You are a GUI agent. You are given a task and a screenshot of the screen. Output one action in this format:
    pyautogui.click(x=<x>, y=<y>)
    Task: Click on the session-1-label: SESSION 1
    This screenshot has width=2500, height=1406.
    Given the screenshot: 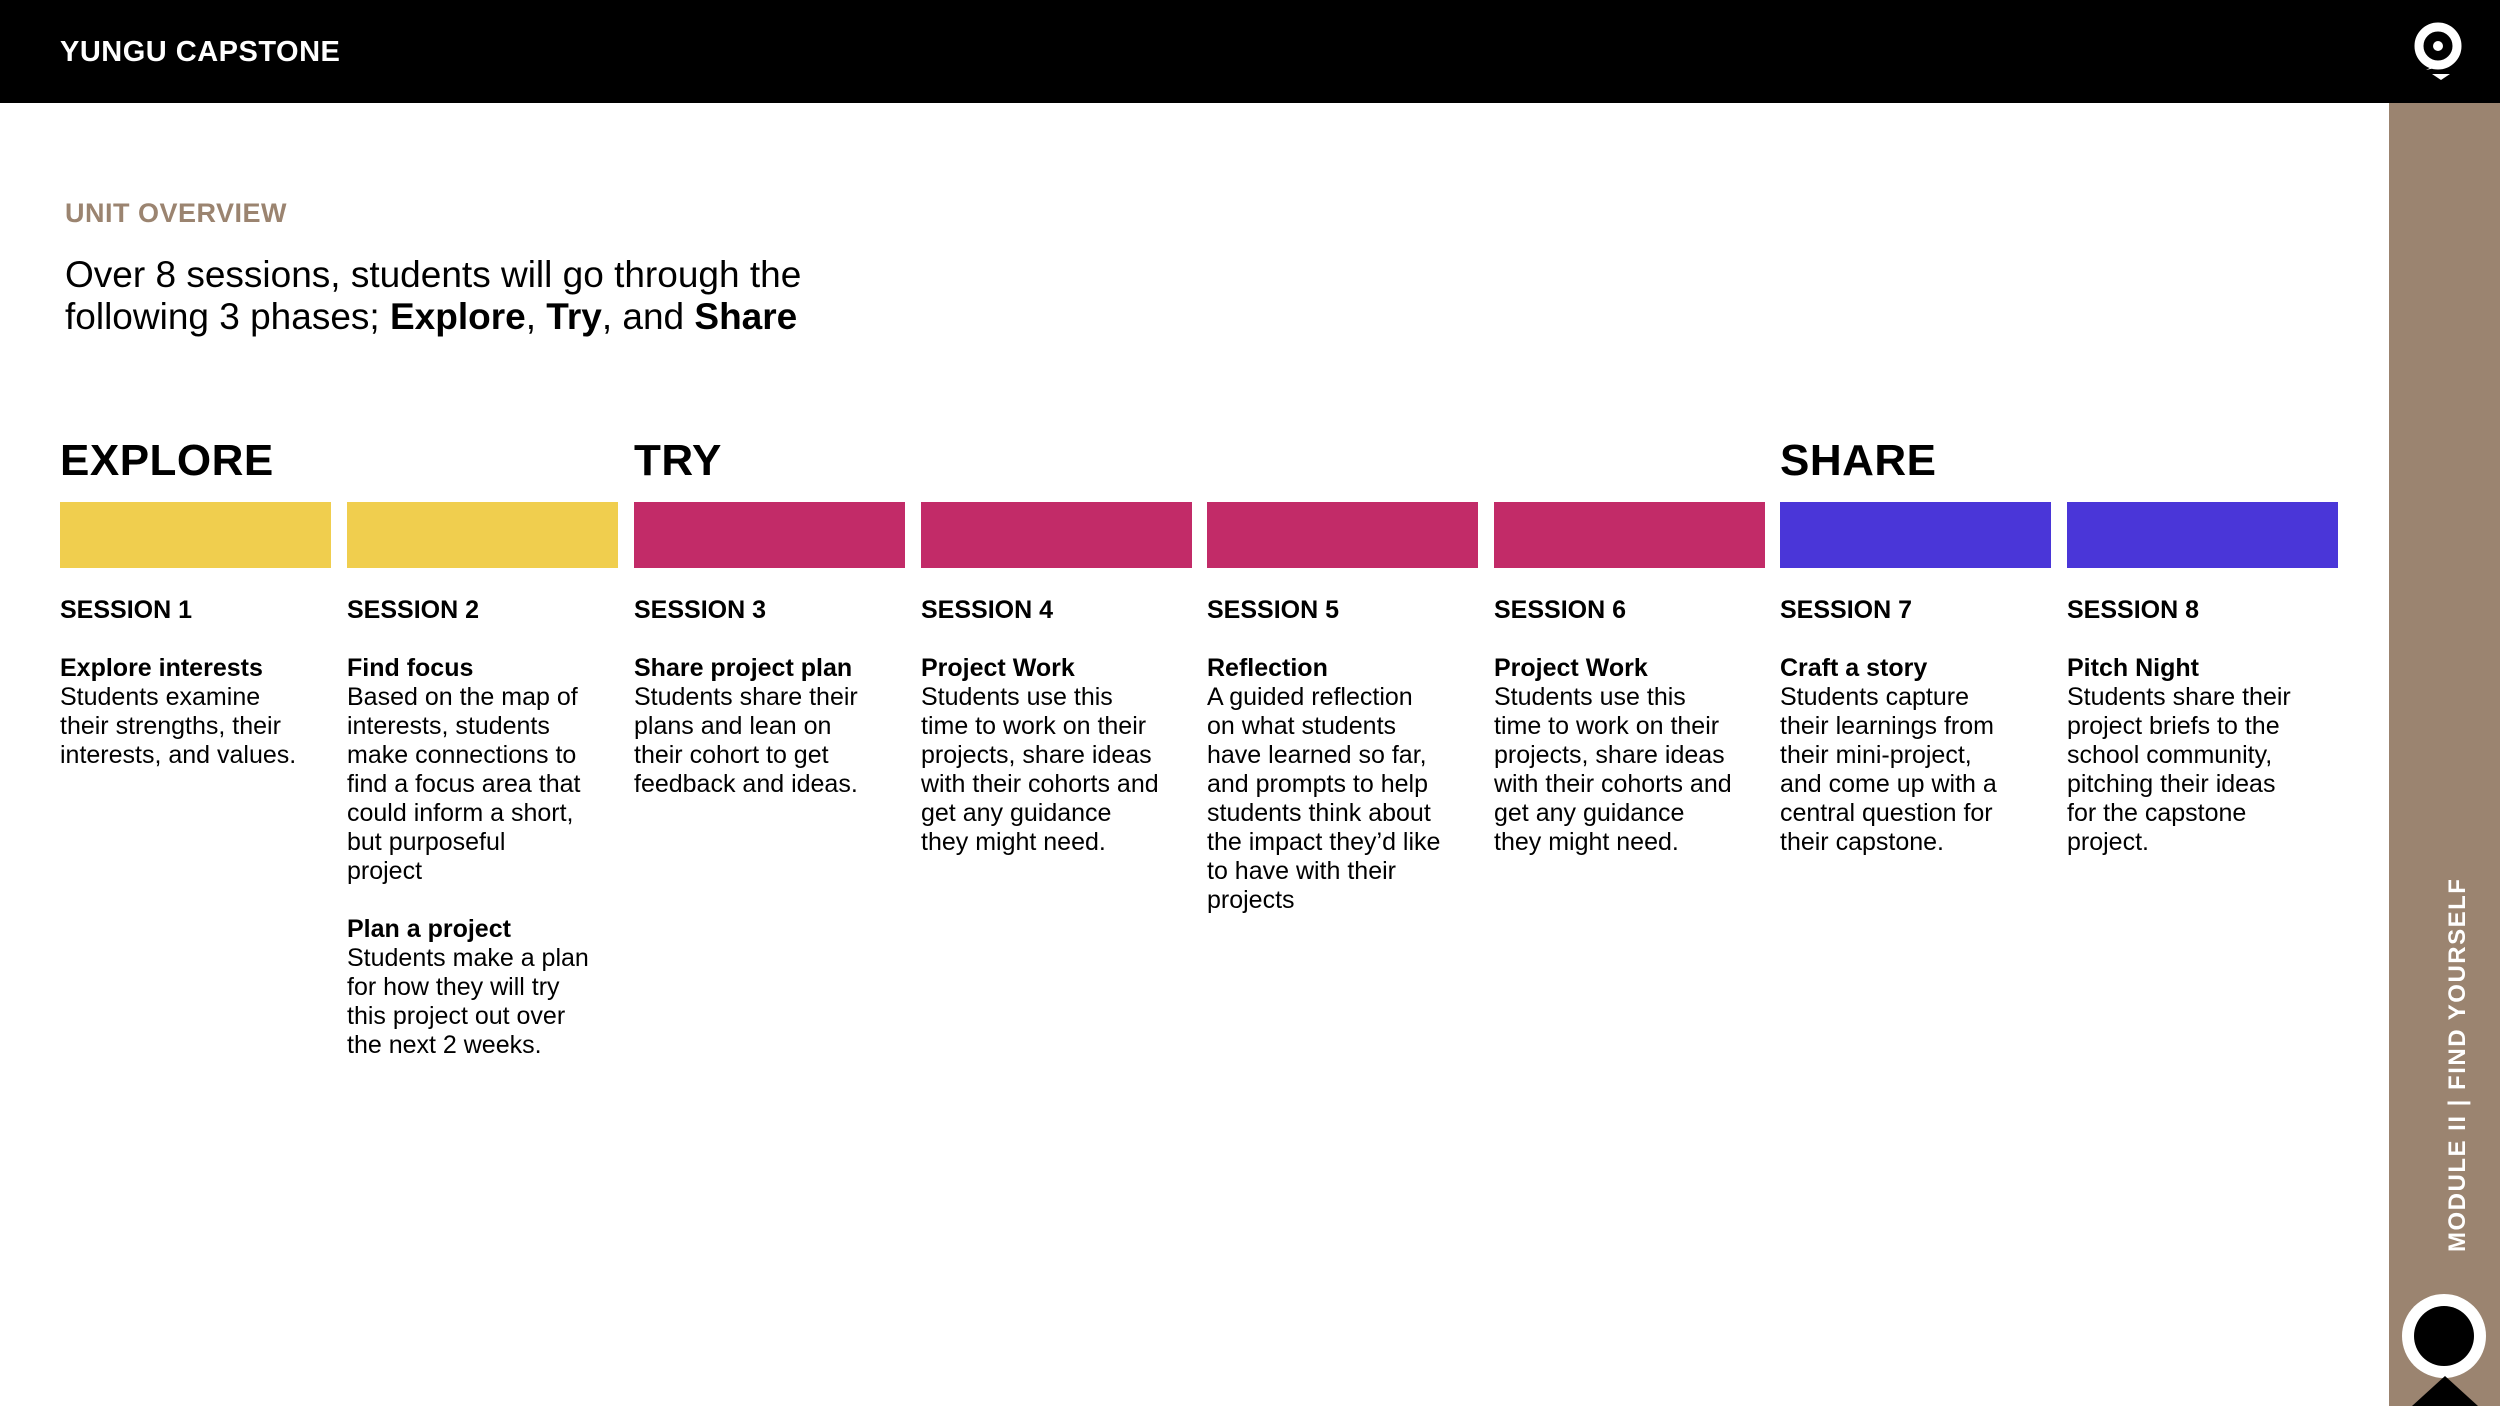 What is the action you would take?
    pyautogui.click(x=126, y=610)
    